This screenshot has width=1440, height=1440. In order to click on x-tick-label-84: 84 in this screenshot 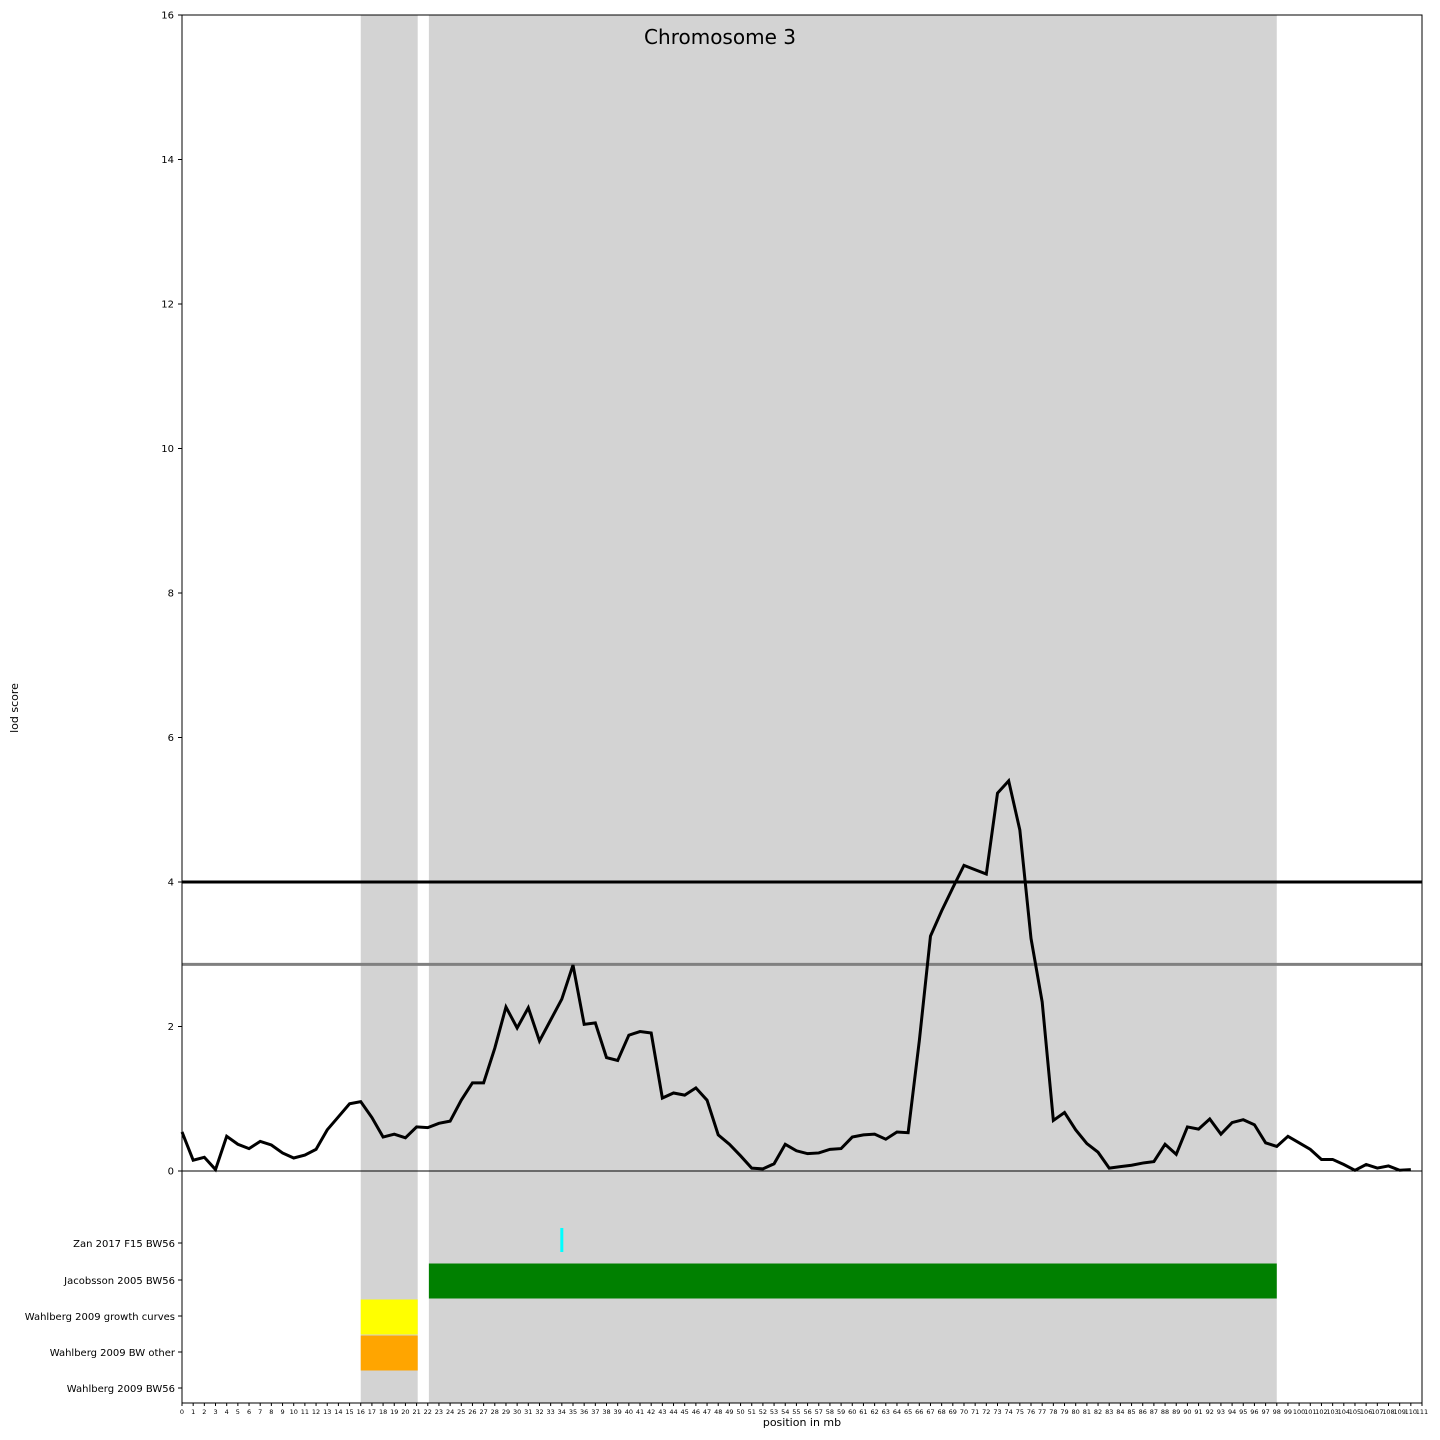, I will do `click(1120, 1412)`.